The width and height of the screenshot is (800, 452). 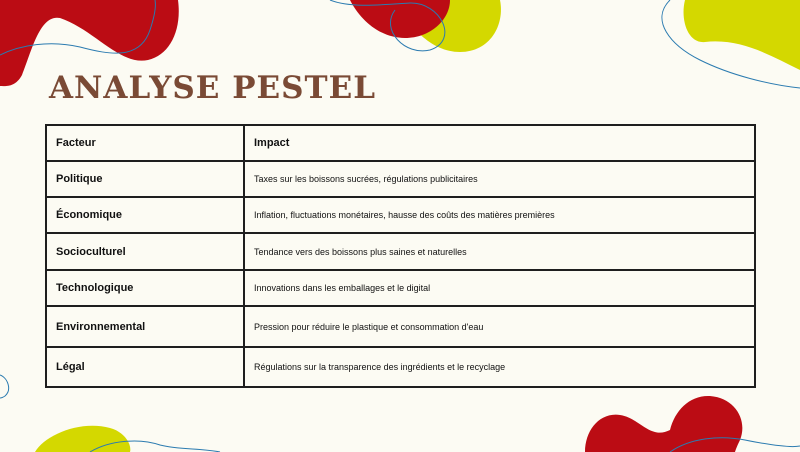 What do you see at coordinates (741, 35) in the screenshot?
I see `lime-blob-top-right` at bounding box center [741, 35].